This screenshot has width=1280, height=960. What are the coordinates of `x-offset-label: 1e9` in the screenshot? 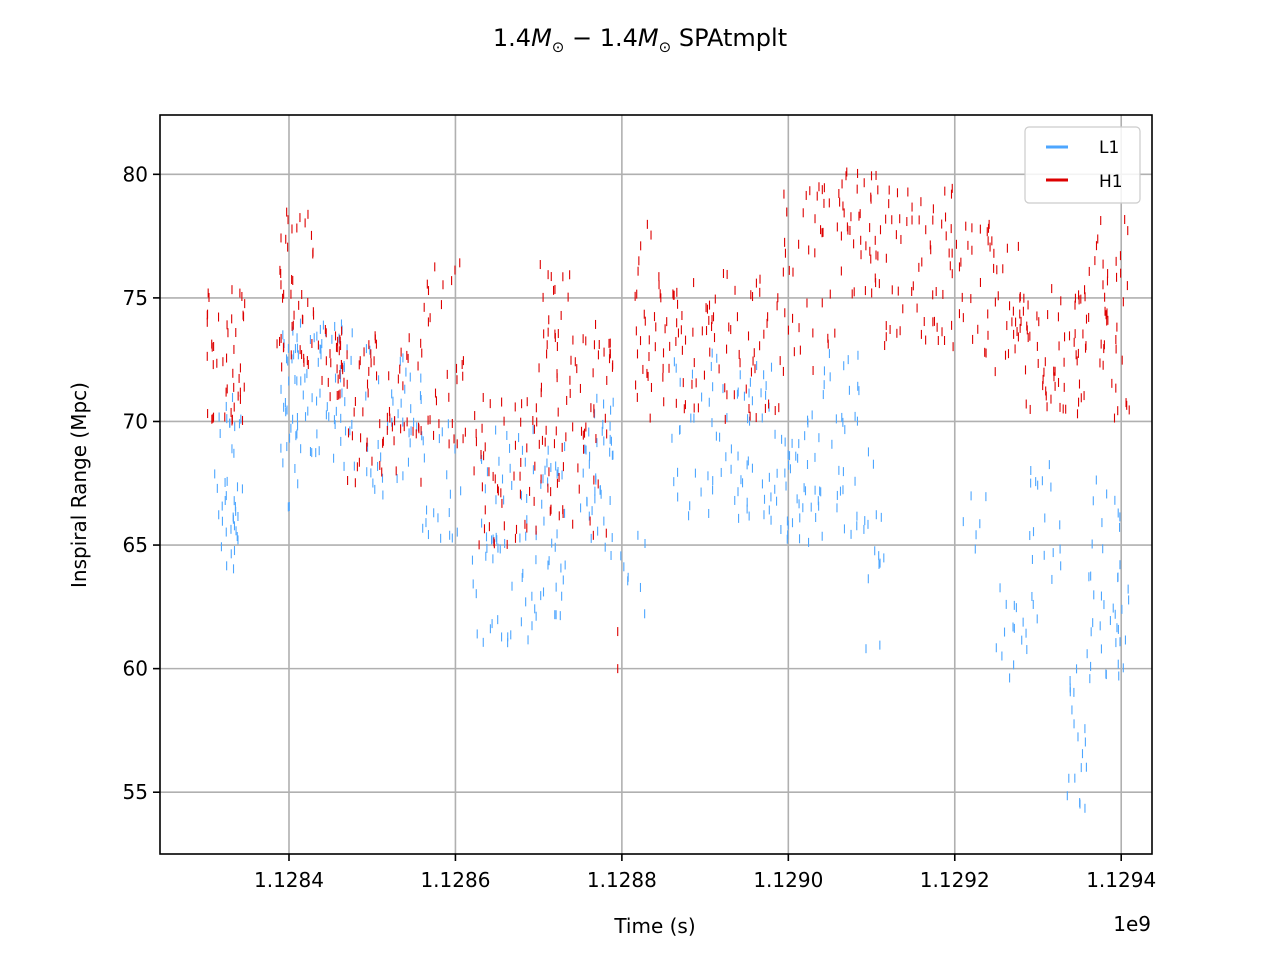 It's located at (1132, 924).